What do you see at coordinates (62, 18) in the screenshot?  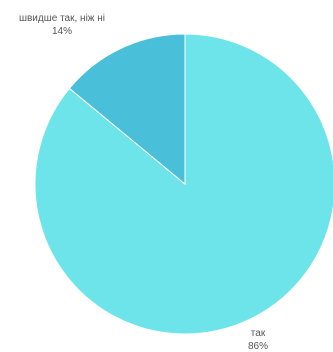 I see `slice-shvydshe-tak-label: швидше так, ніж ні` at bounding box center [62, 18].